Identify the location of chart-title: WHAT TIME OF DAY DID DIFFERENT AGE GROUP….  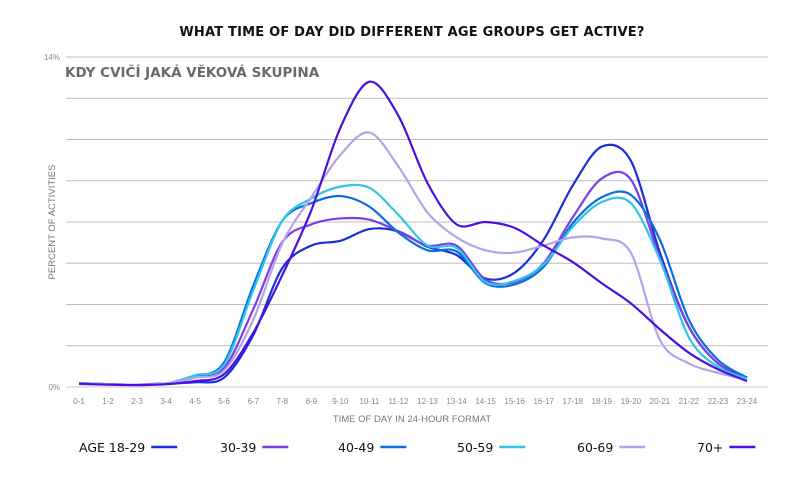
(411, 32).